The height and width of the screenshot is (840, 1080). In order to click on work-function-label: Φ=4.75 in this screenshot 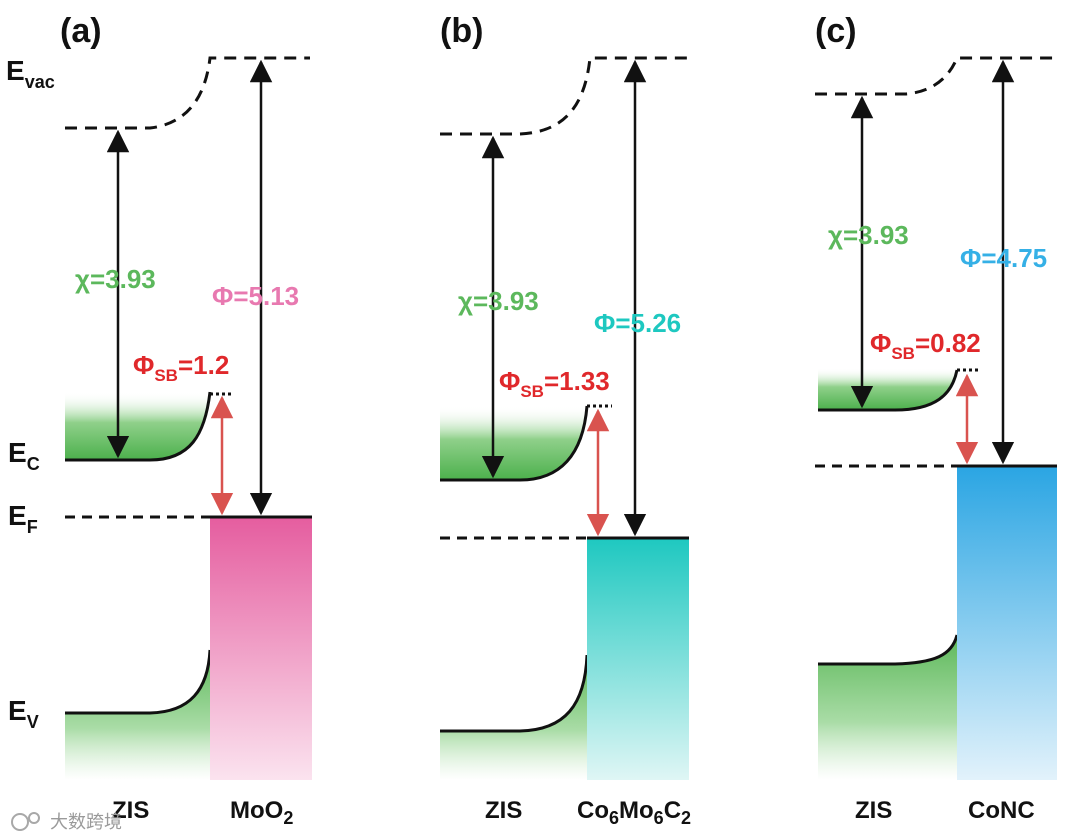, I will do `click(1003, 258)`.